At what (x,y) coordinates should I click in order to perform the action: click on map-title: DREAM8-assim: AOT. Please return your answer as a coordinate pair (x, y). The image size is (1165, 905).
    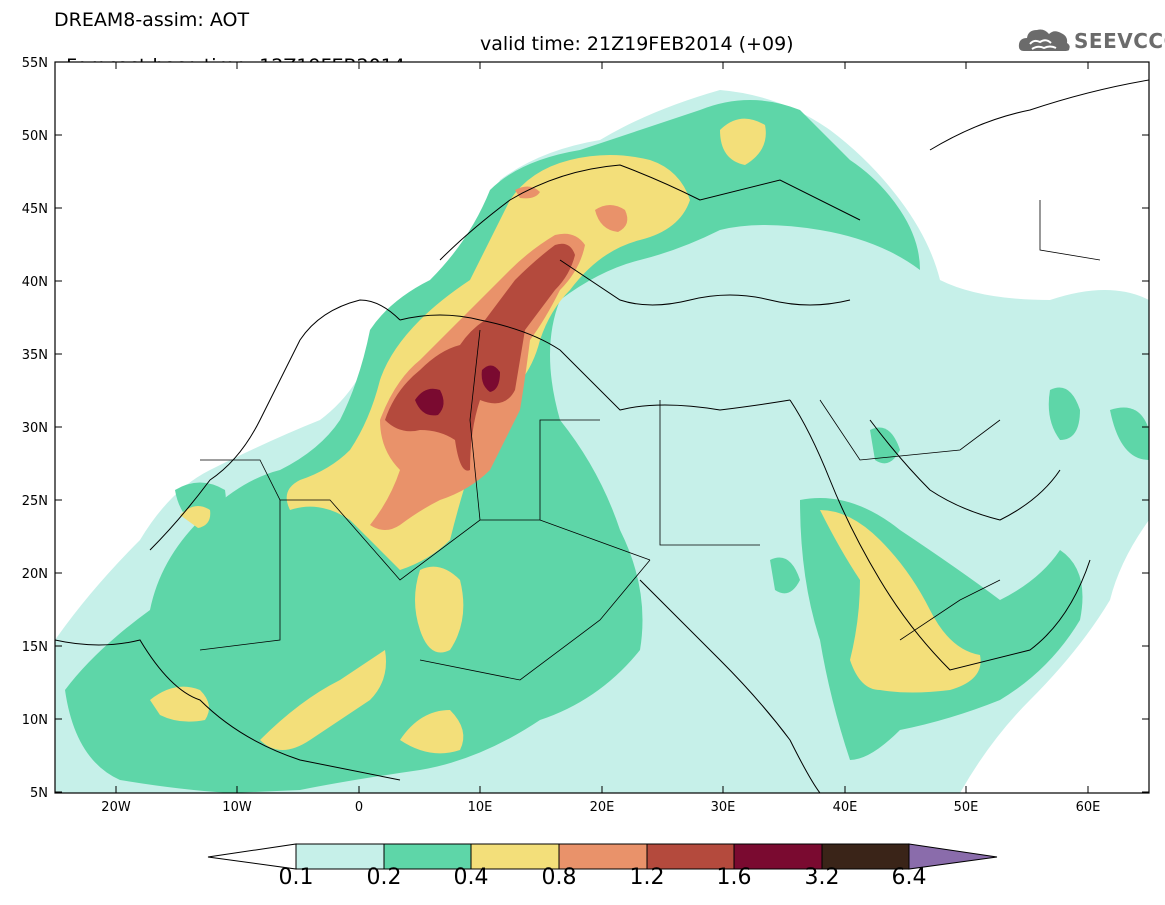
    Looking at the image, I should click on (152, 20).